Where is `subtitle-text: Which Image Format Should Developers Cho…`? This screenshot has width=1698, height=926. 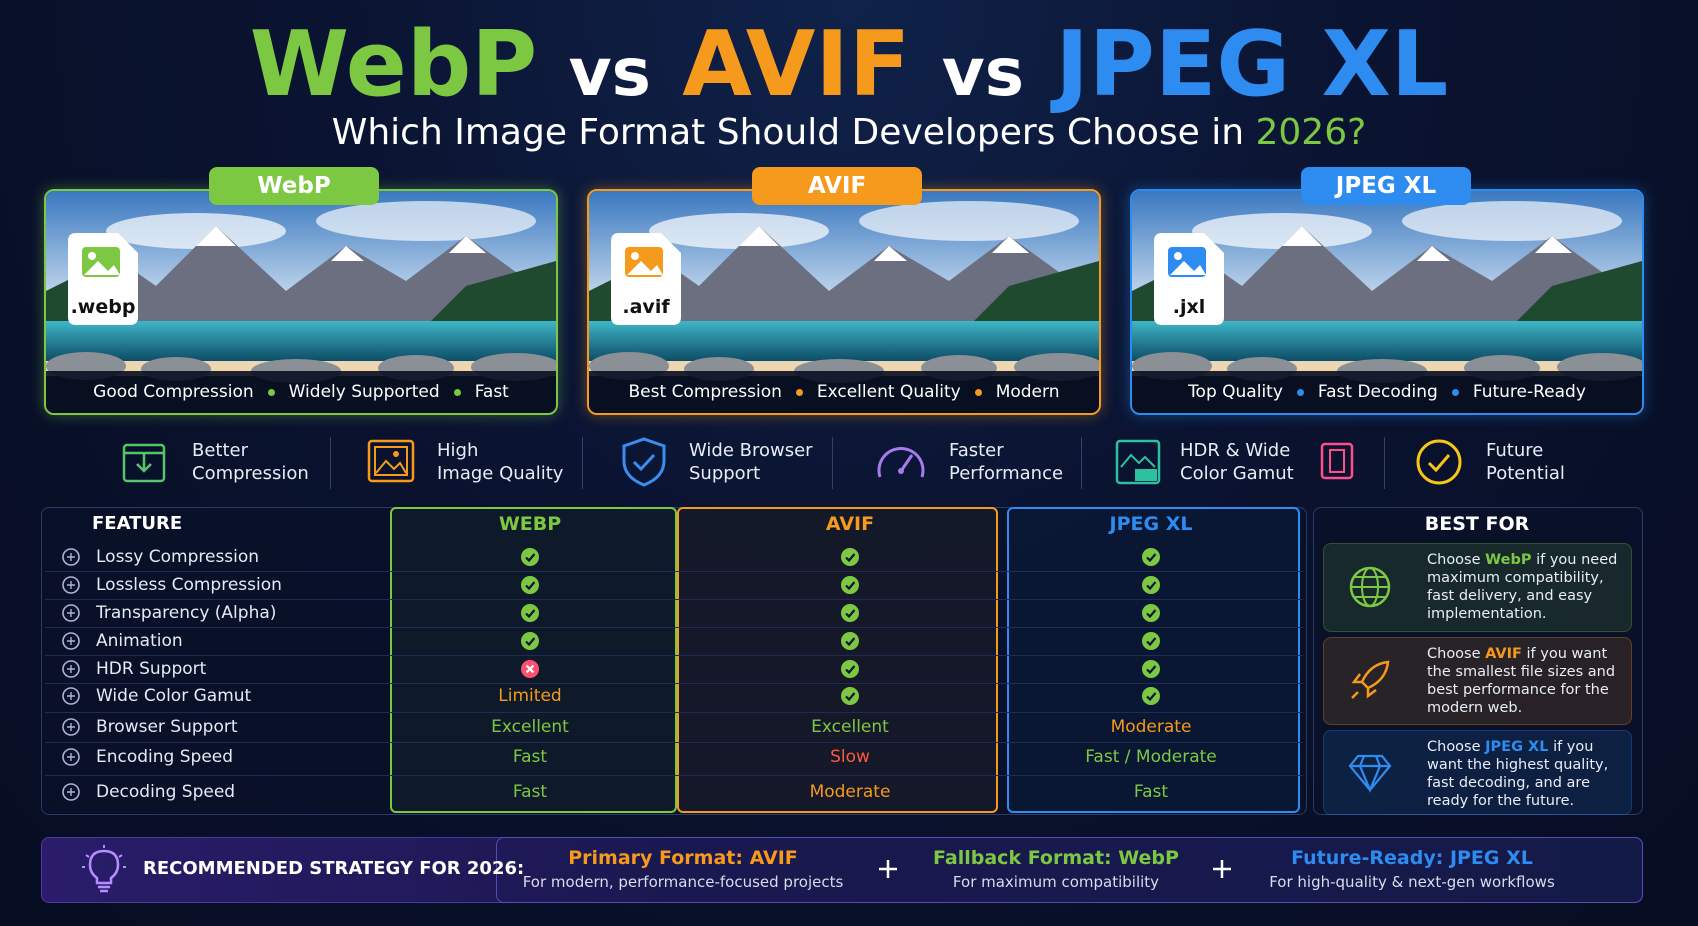 subtitle-text: Which Image Format Should Developers Cho… is located at coordinates (788, 132).